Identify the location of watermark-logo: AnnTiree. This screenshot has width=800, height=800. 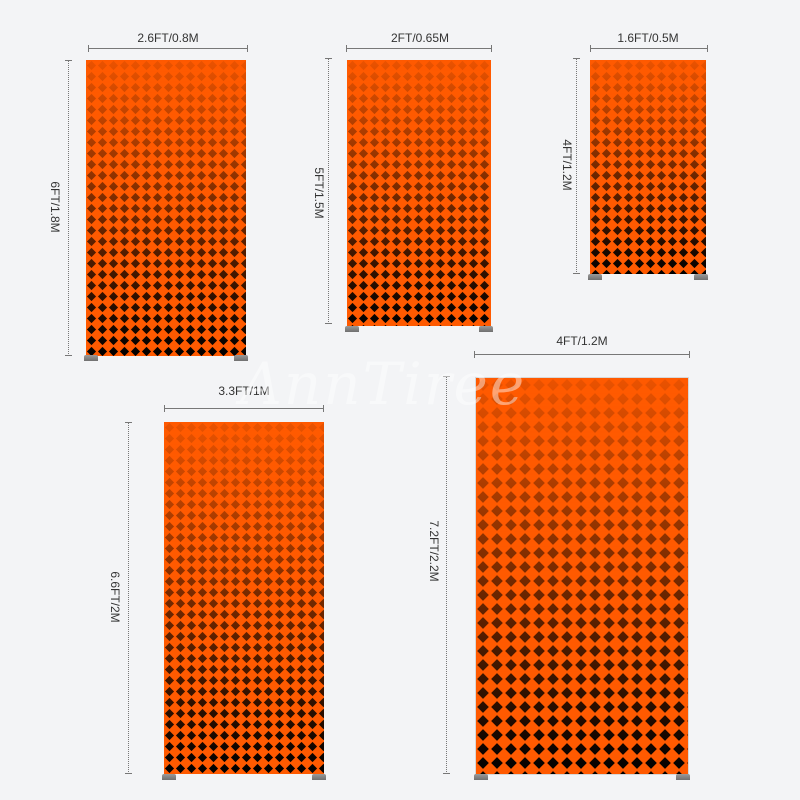
(383, 384).